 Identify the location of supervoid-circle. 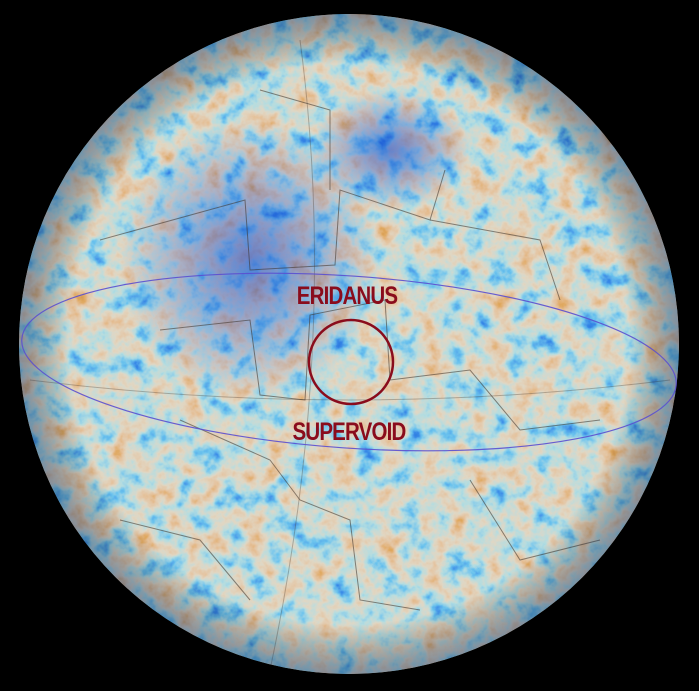
(351, 362).